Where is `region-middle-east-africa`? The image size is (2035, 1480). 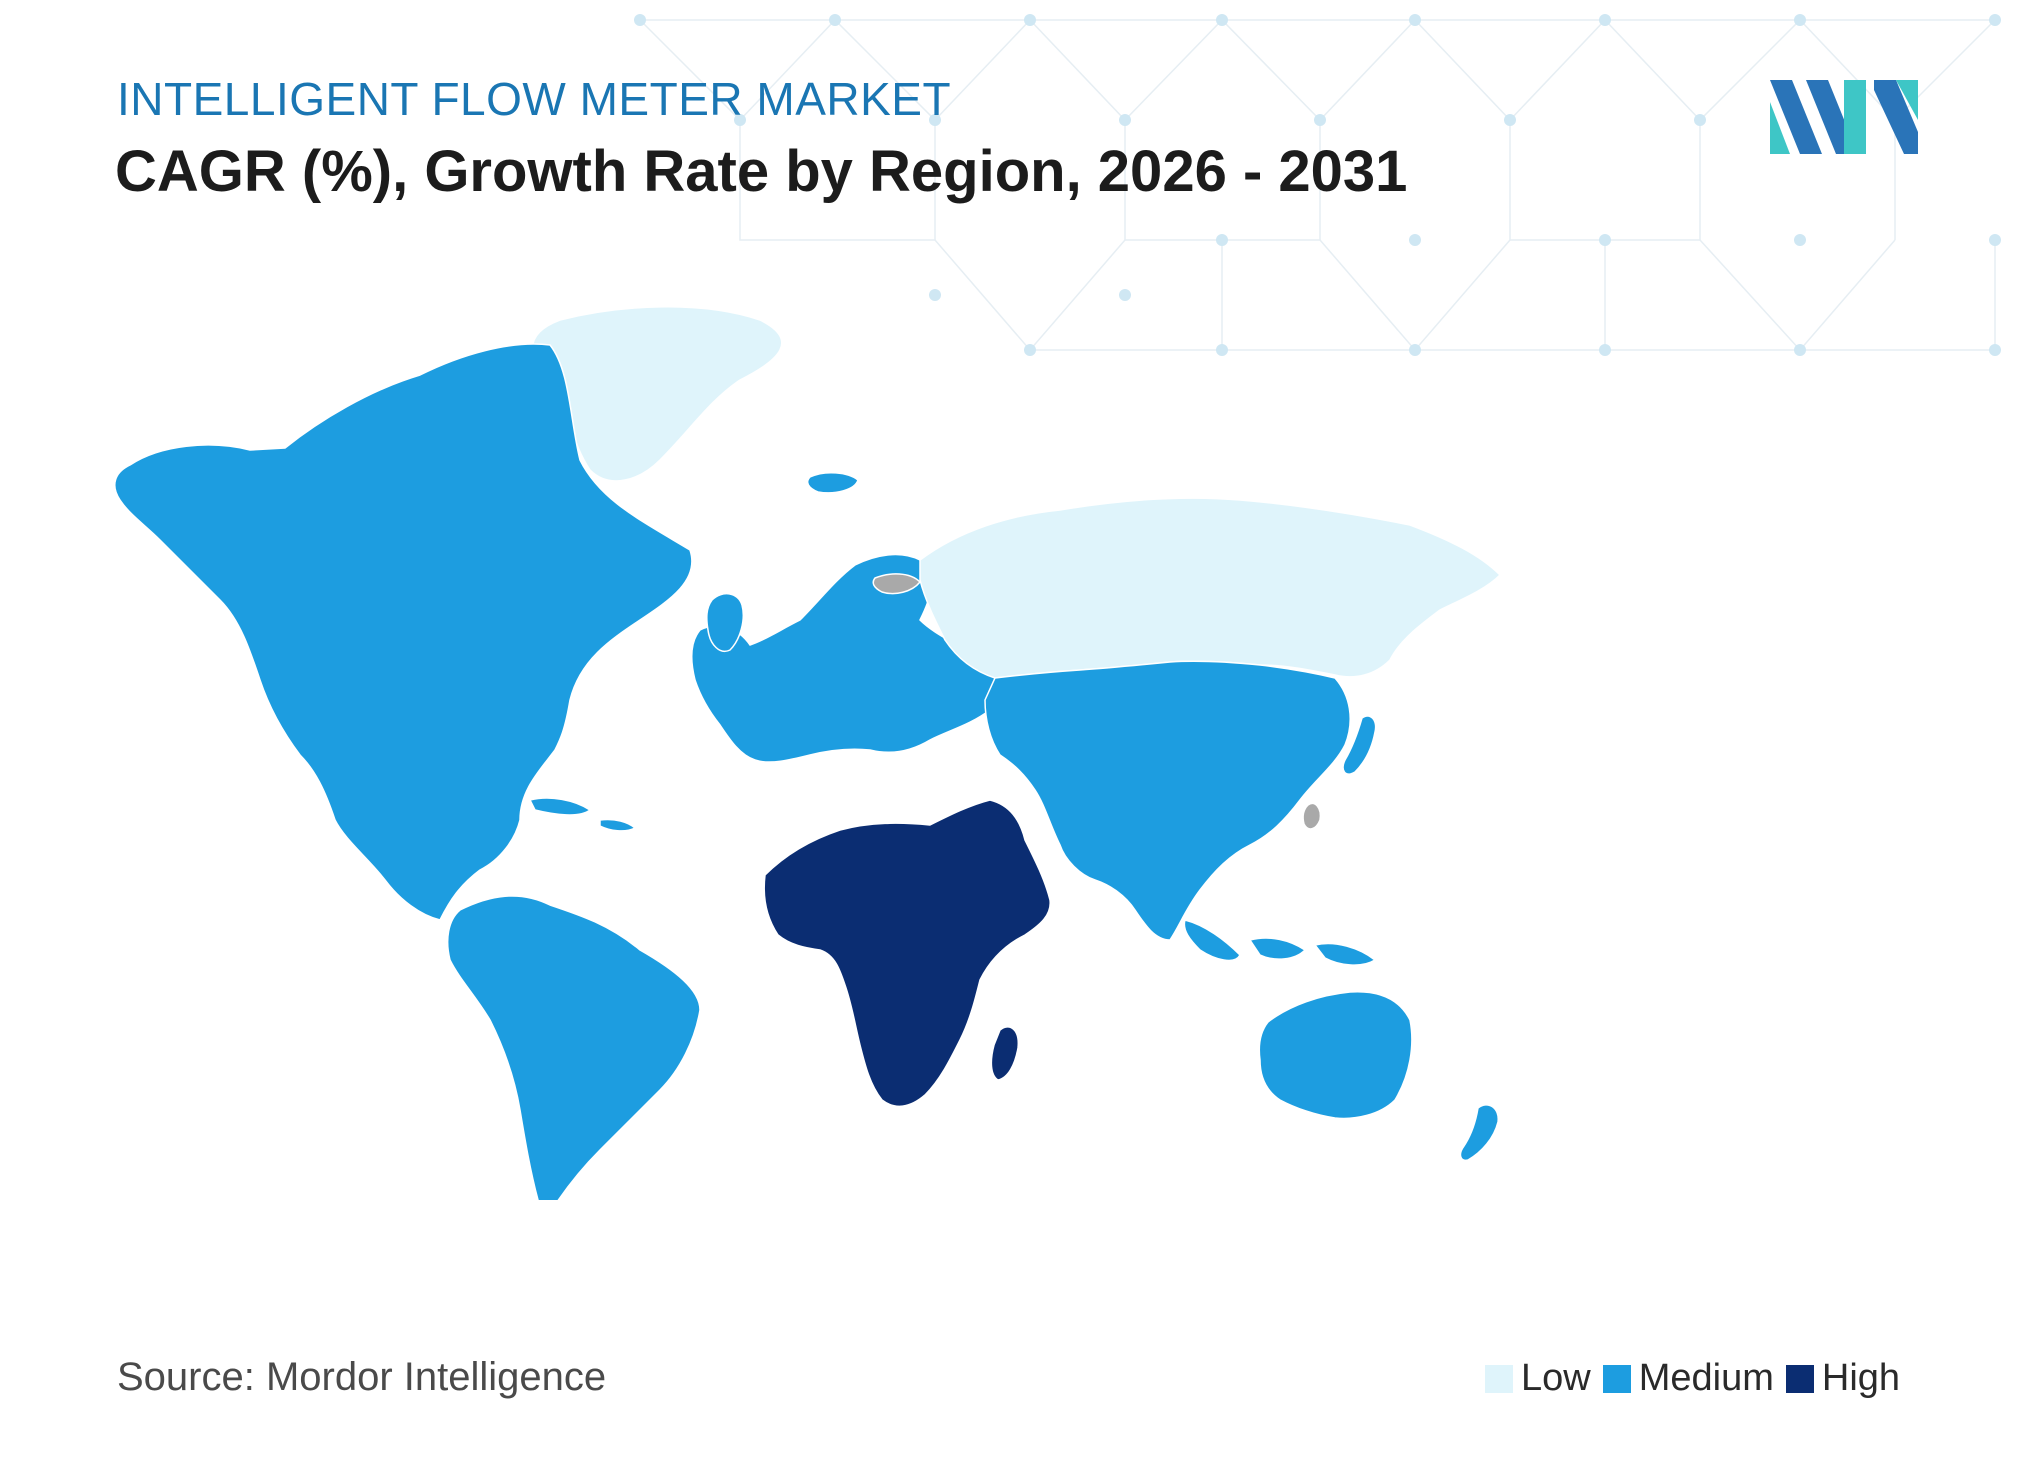
region-middle-east-africa is located at coordinates (907, 953).